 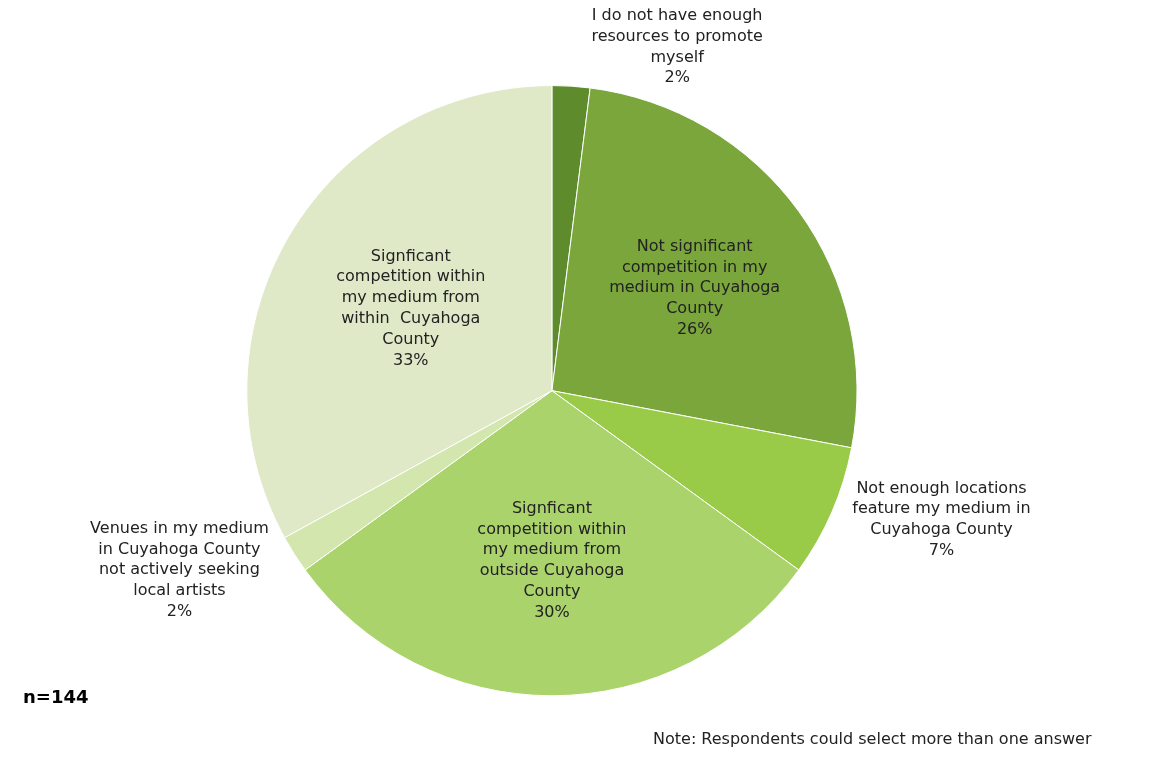 I want to click on data-label: 33%, so click(x=411, y=359).